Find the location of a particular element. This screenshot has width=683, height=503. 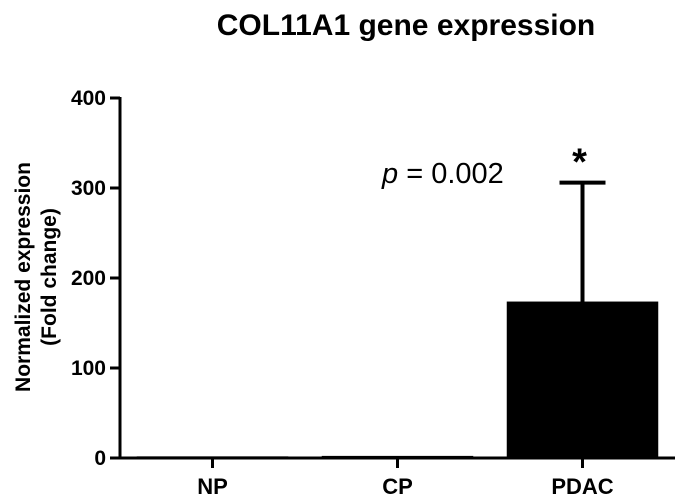

y-tick-label-200: 200 is located at coordinates (88, 278).